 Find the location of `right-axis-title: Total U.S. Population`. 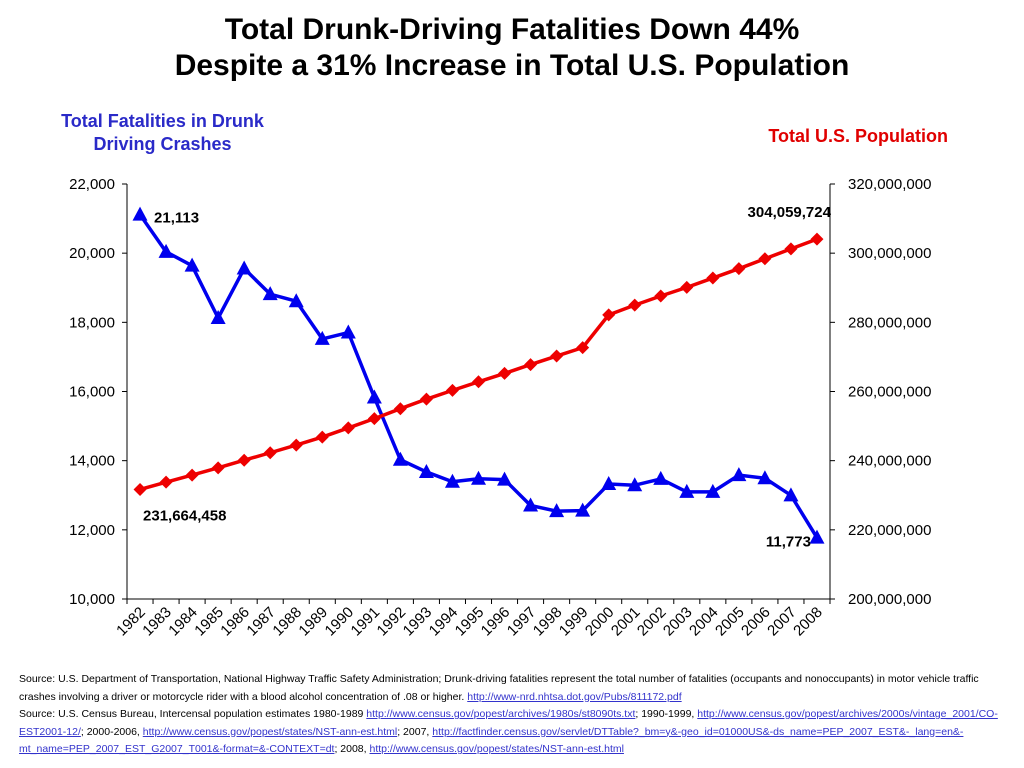

right-axis-title: Total U.S. Population is located at coordinates (858, 136).